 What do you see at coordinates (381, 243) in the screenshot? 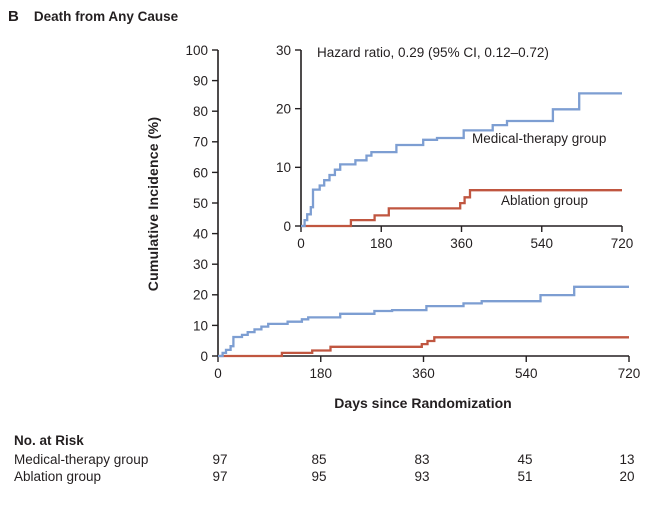
I see `inset-x-tick-label: 180` at bounding box center [381, 243].